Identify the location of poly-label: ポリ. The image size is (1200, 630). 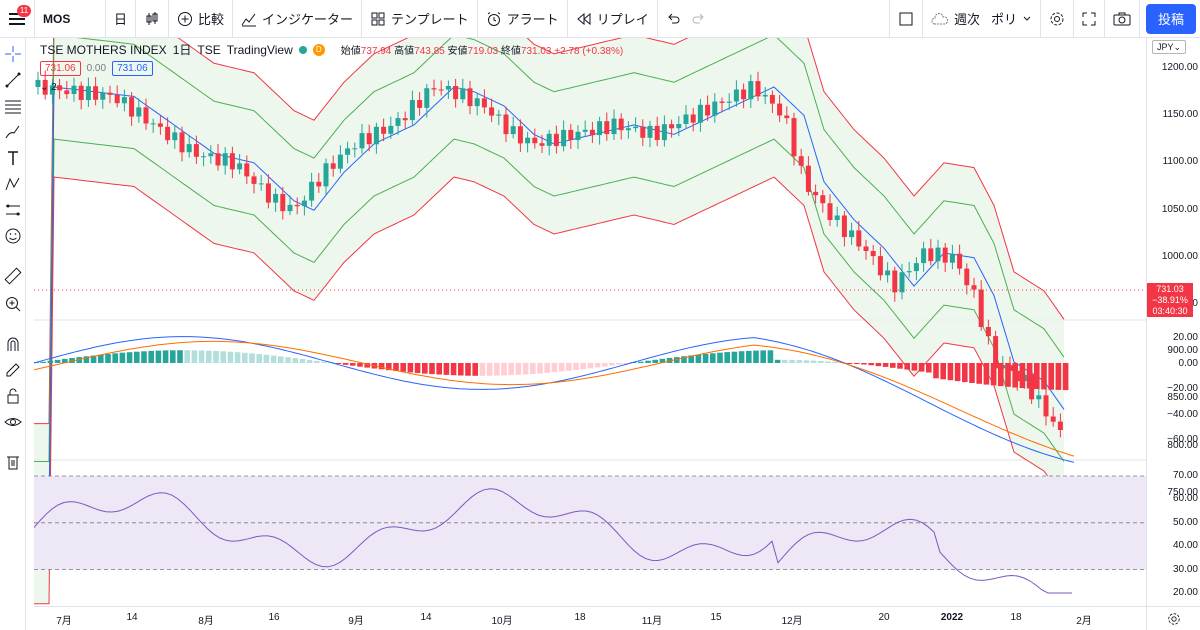
(1003, 19).